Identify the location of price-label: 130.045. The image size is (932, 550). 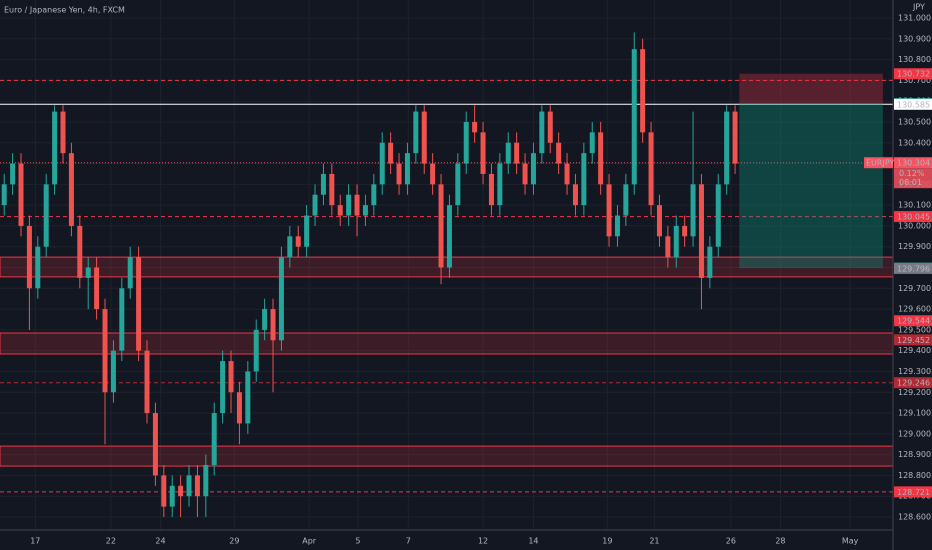
(913, 217).